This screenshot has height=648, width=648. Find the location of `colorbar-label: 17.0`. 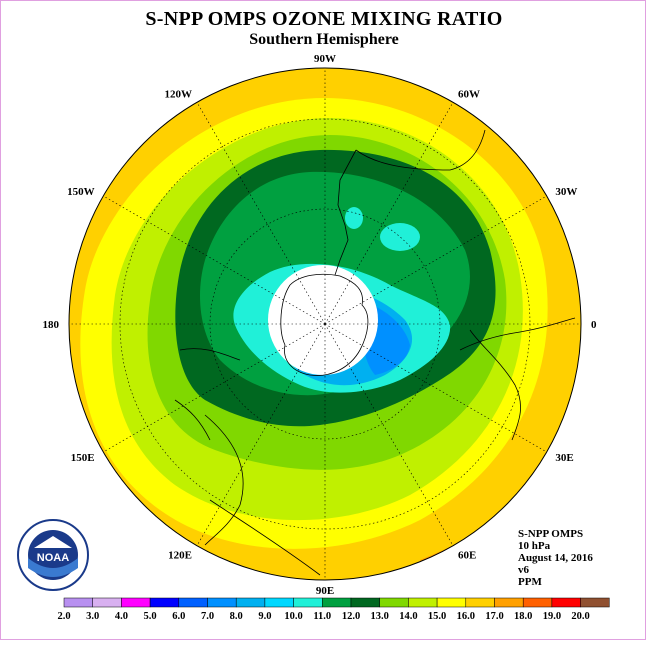

colorbar-label: 17.0 is located at coordinates (494, 616).